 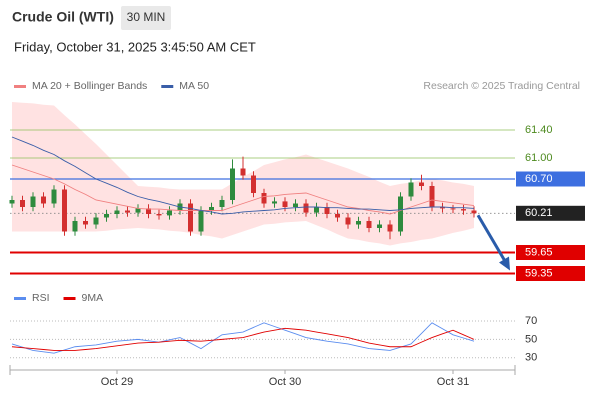 I want to click on x-tick-label: Oct 30, so click(x=285, y=382).